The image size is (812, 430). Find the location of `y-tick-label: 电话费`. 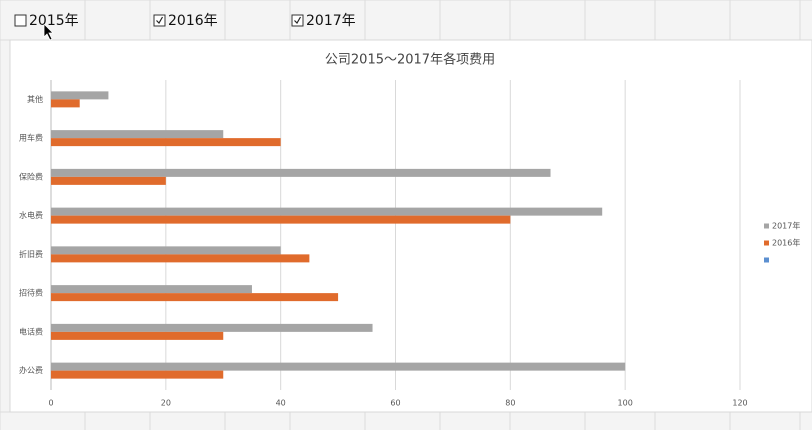

y-tick-label: 电话费 is located at coordinates (31, 331).